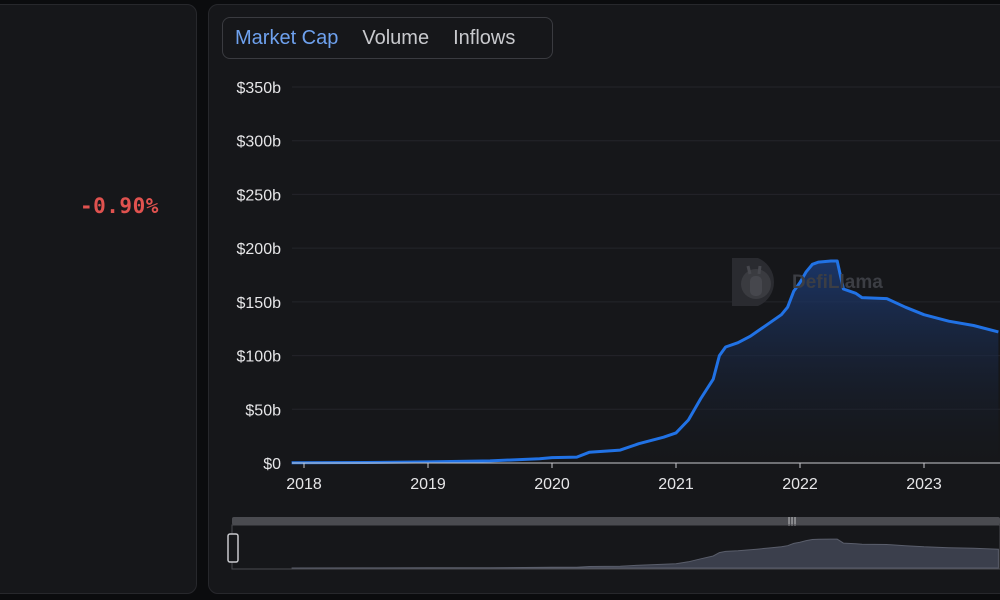 Image resolution: width=1000 pixels, height=600 pixels. I want to click on x-tick-label: 2020, so click(552, 484).